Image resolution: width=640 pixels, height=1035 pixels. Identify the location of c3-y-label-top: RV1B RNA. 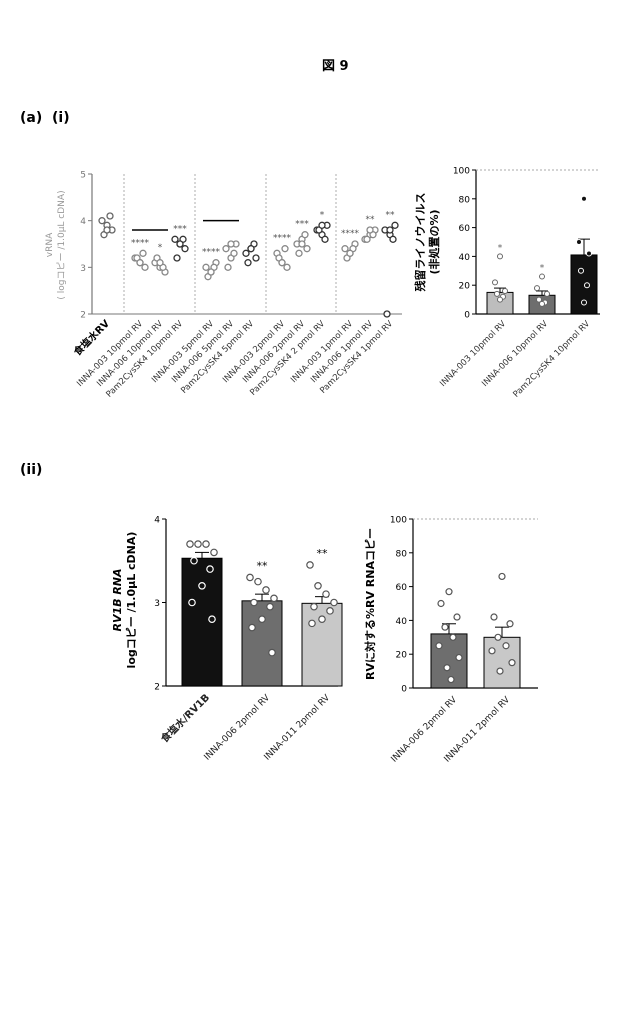
(117, 599).